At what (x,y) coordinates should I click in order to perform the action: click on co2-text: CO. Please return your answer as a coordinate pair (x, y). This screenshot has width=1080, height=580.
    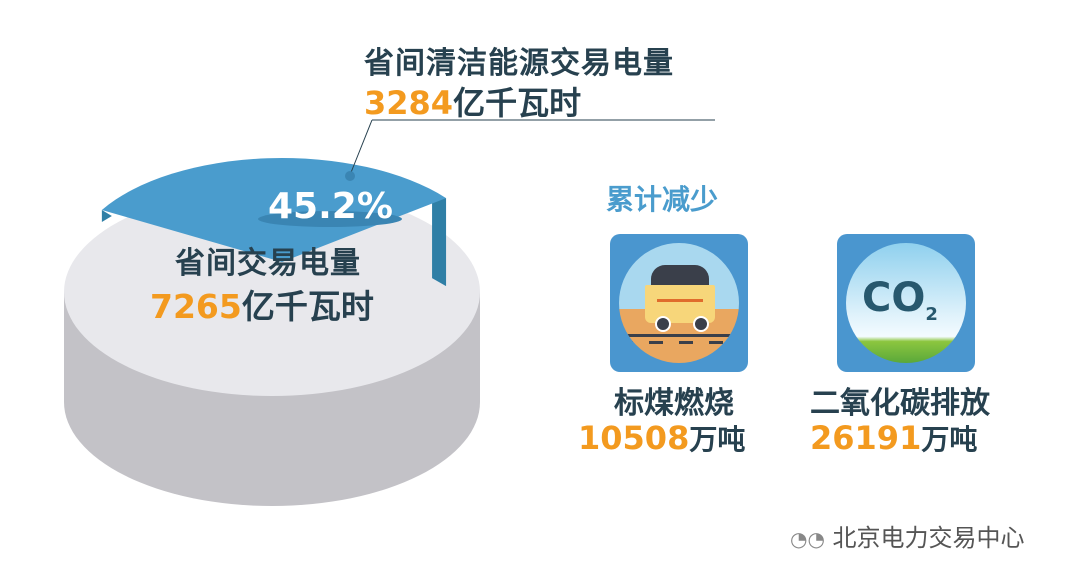
    Looking at the image, I should click on (894, 298).